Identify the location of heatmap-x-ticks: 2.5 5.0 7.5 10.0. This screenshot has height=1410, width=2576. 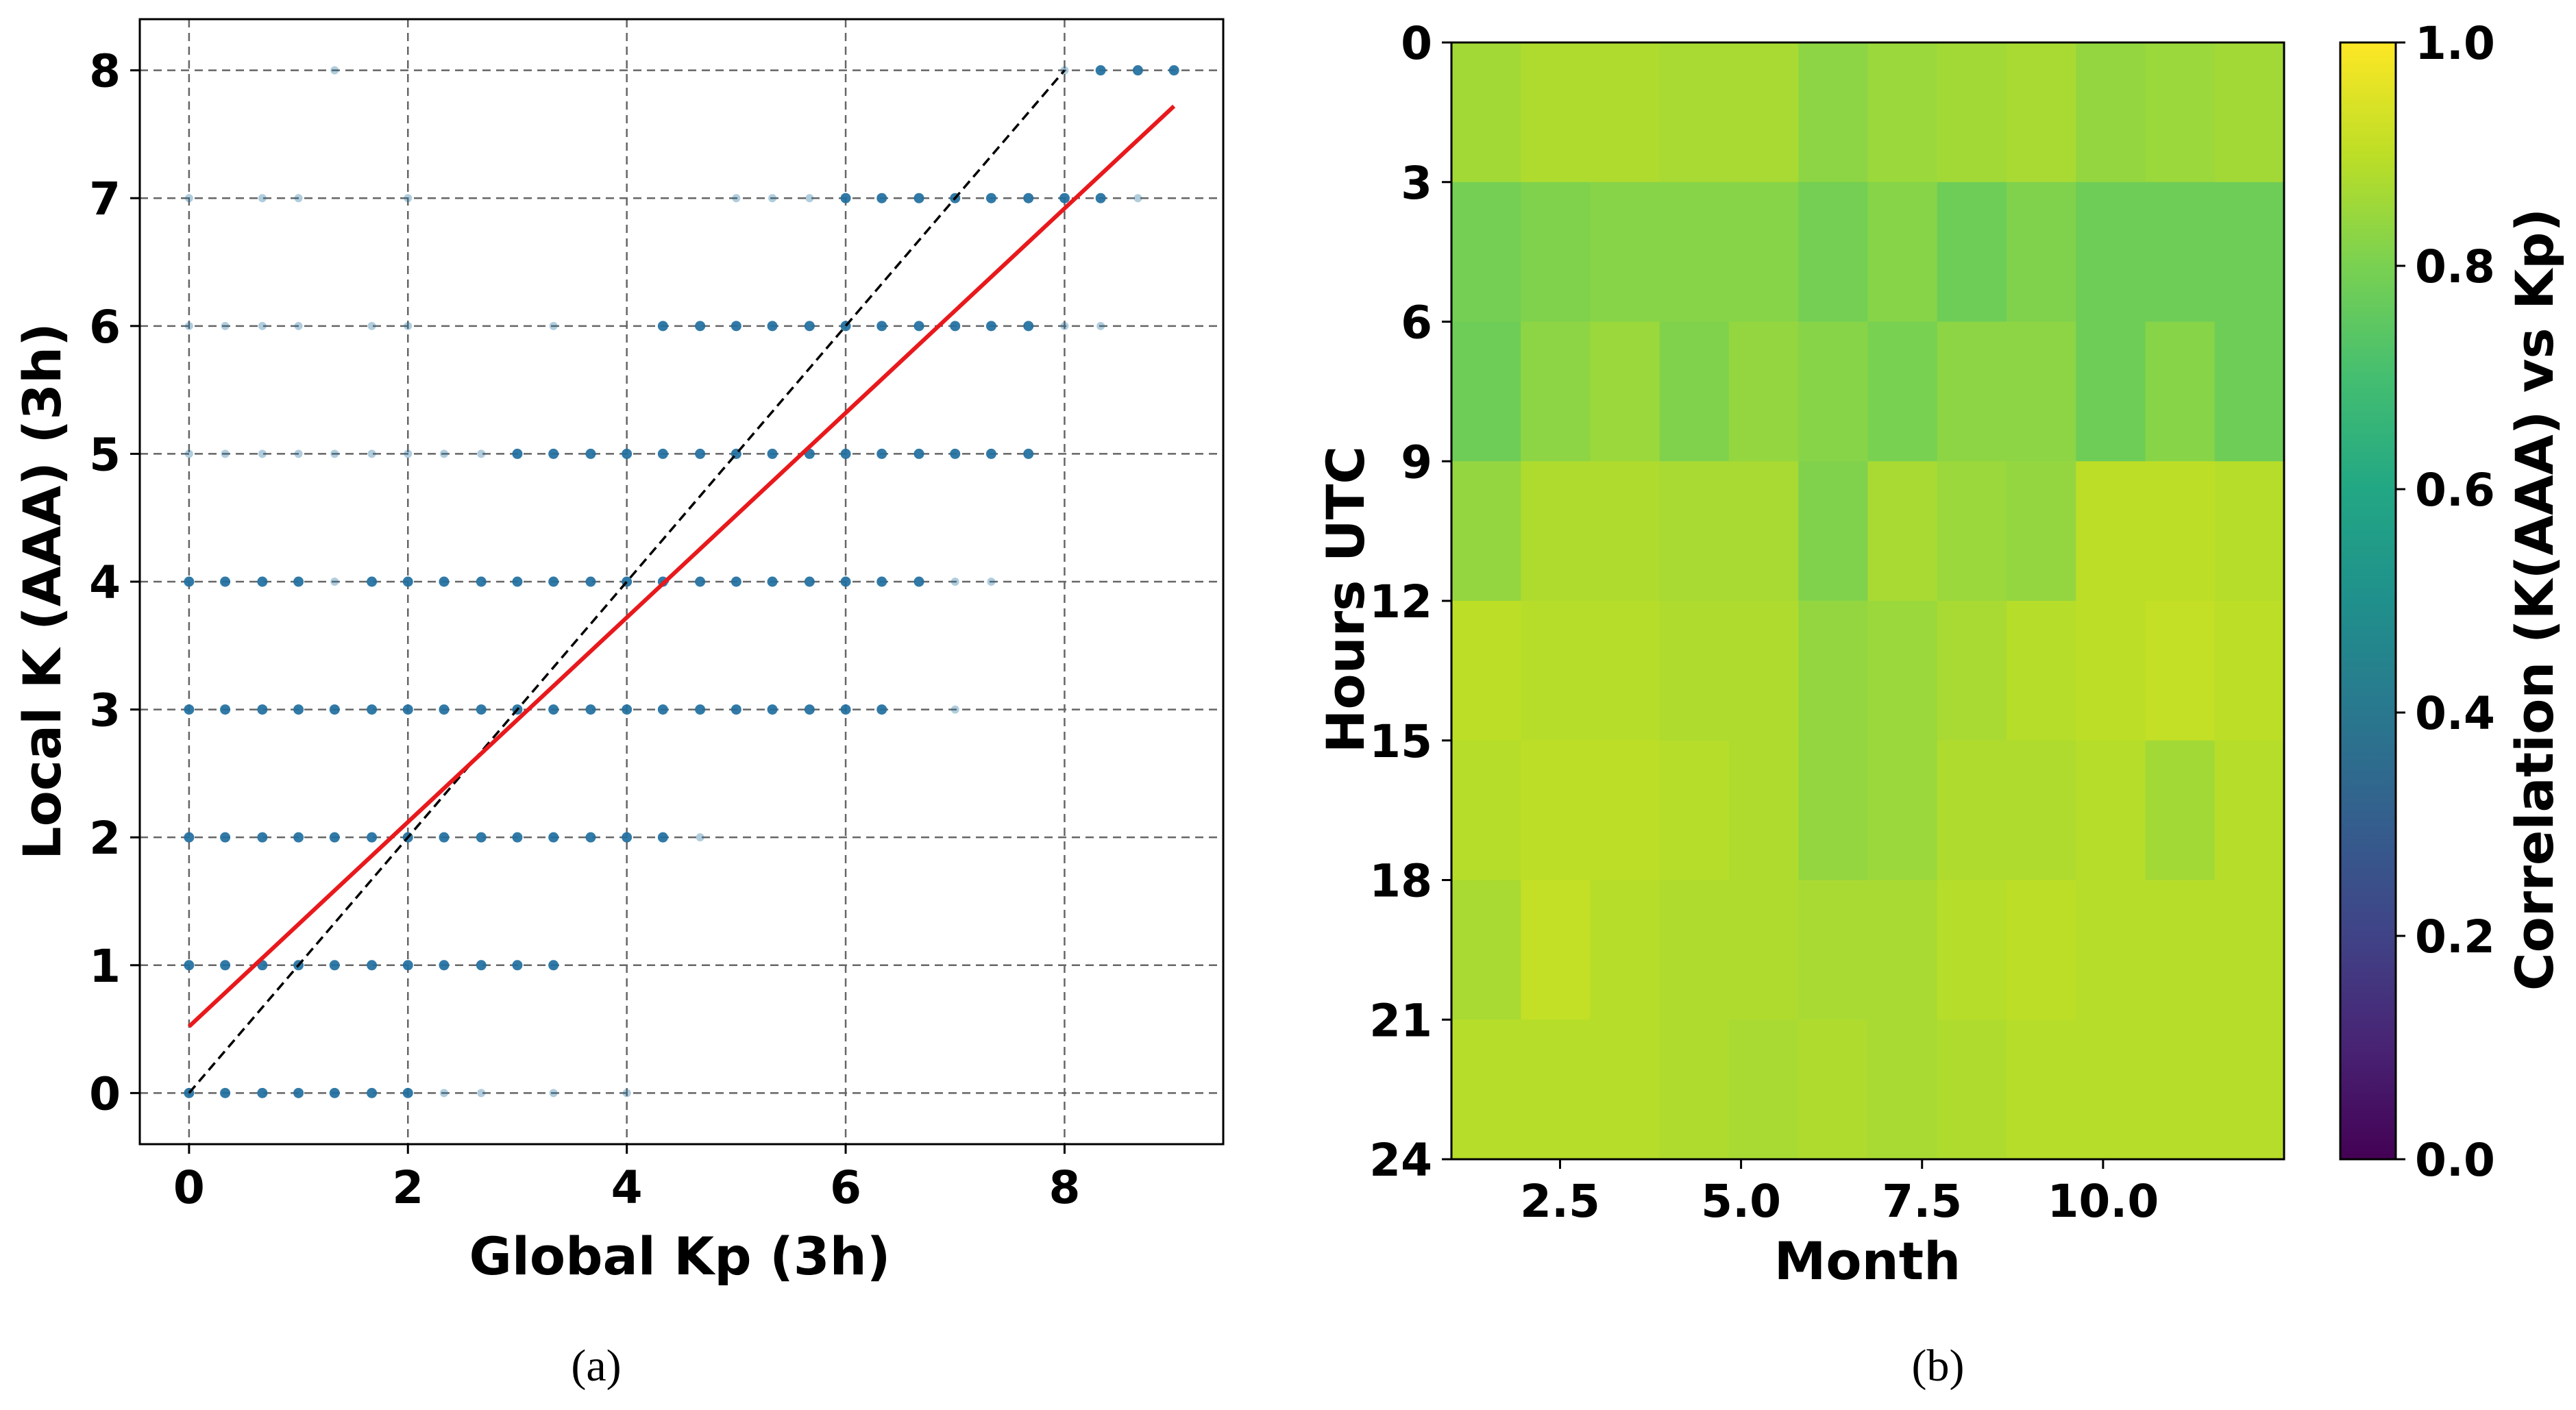
(1840, 1193).